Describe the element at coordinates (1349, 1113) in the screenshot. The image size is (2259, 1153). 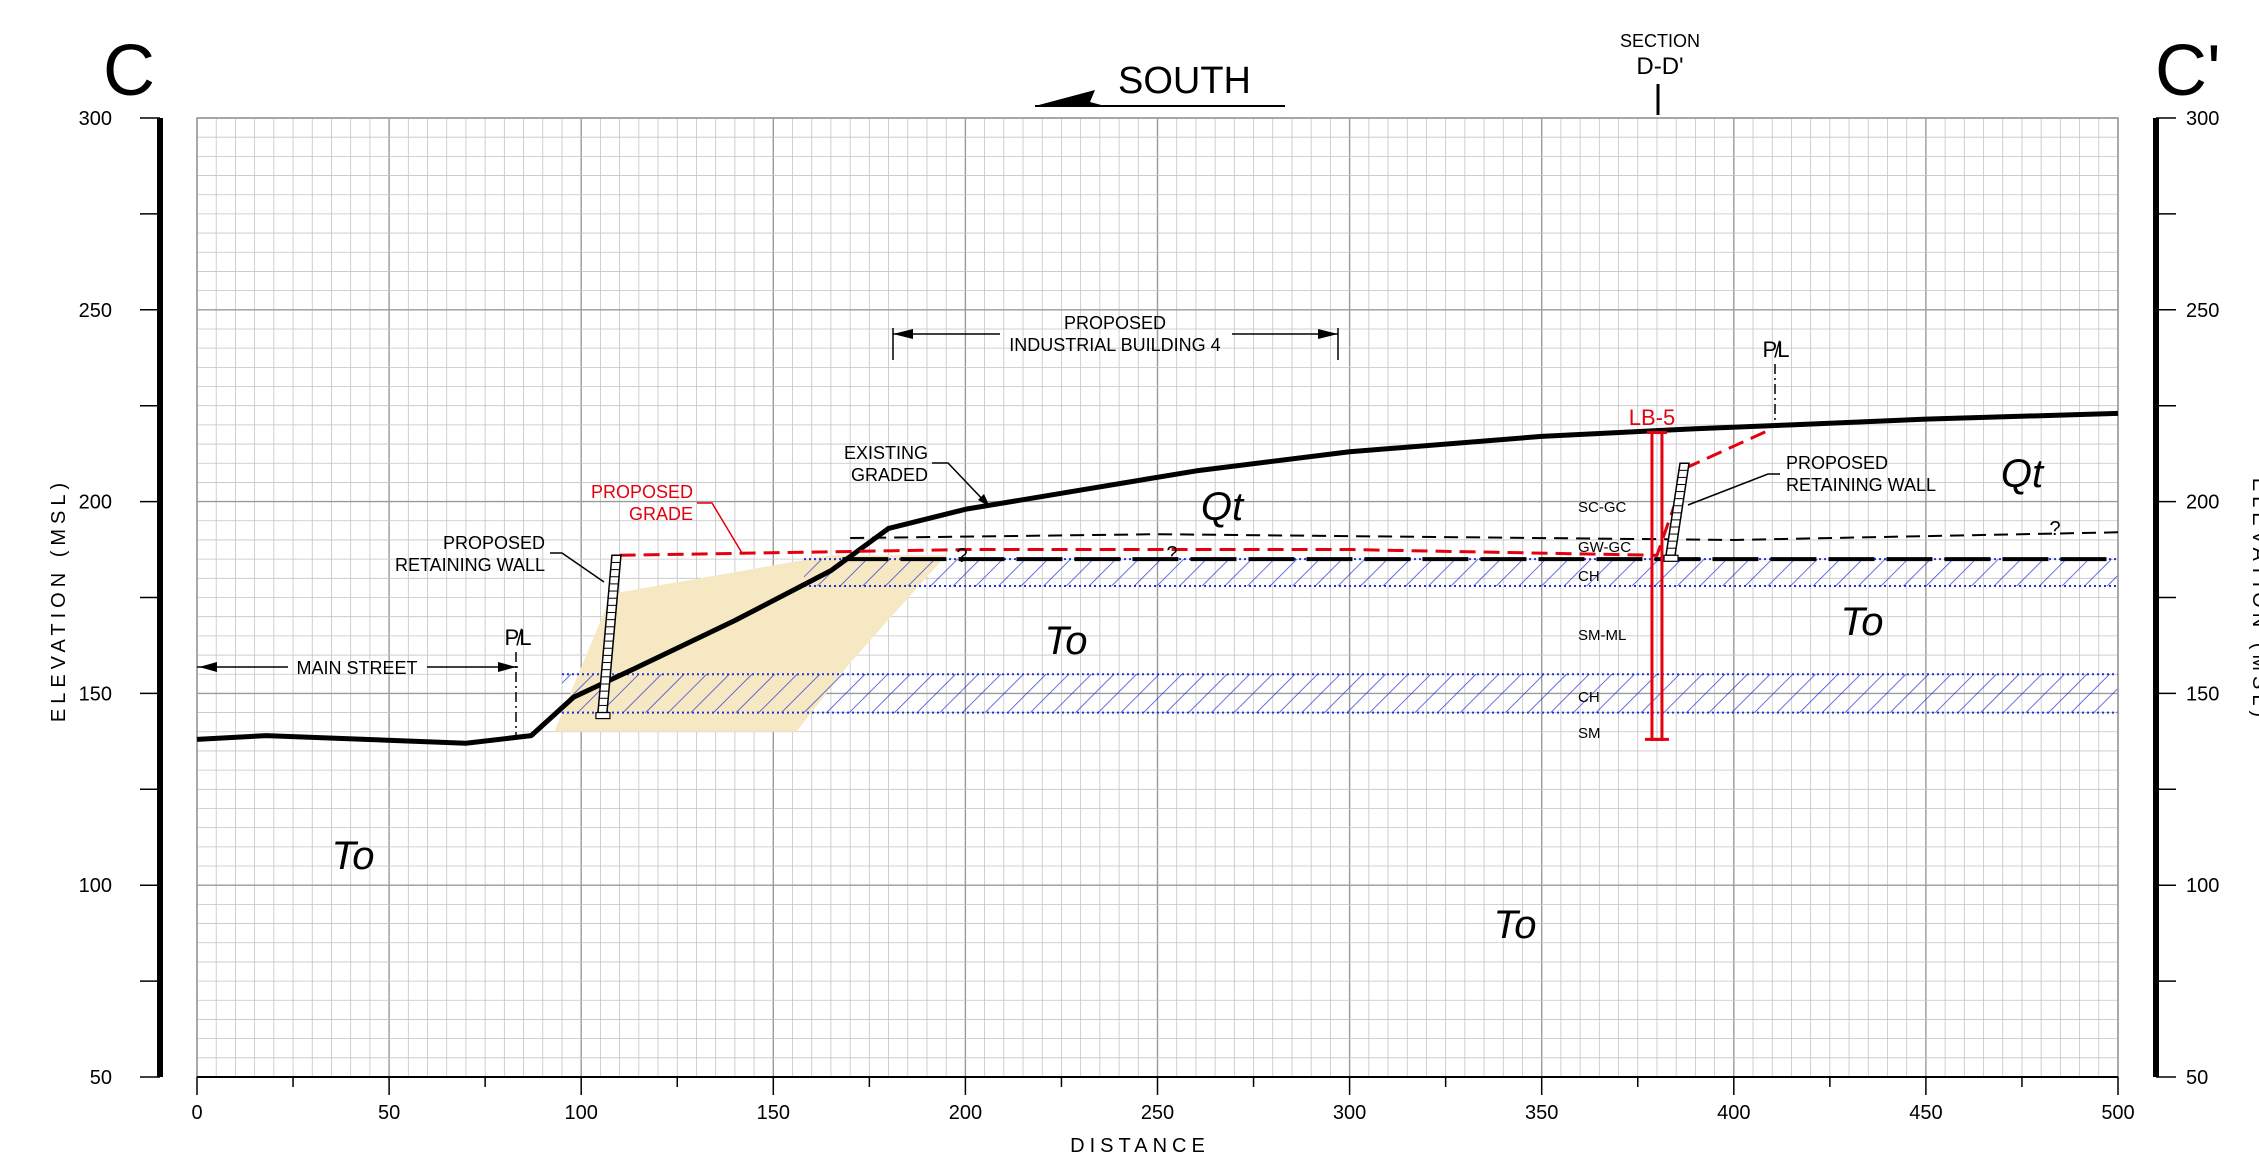
I see `x-tick-label: 300` at that location.